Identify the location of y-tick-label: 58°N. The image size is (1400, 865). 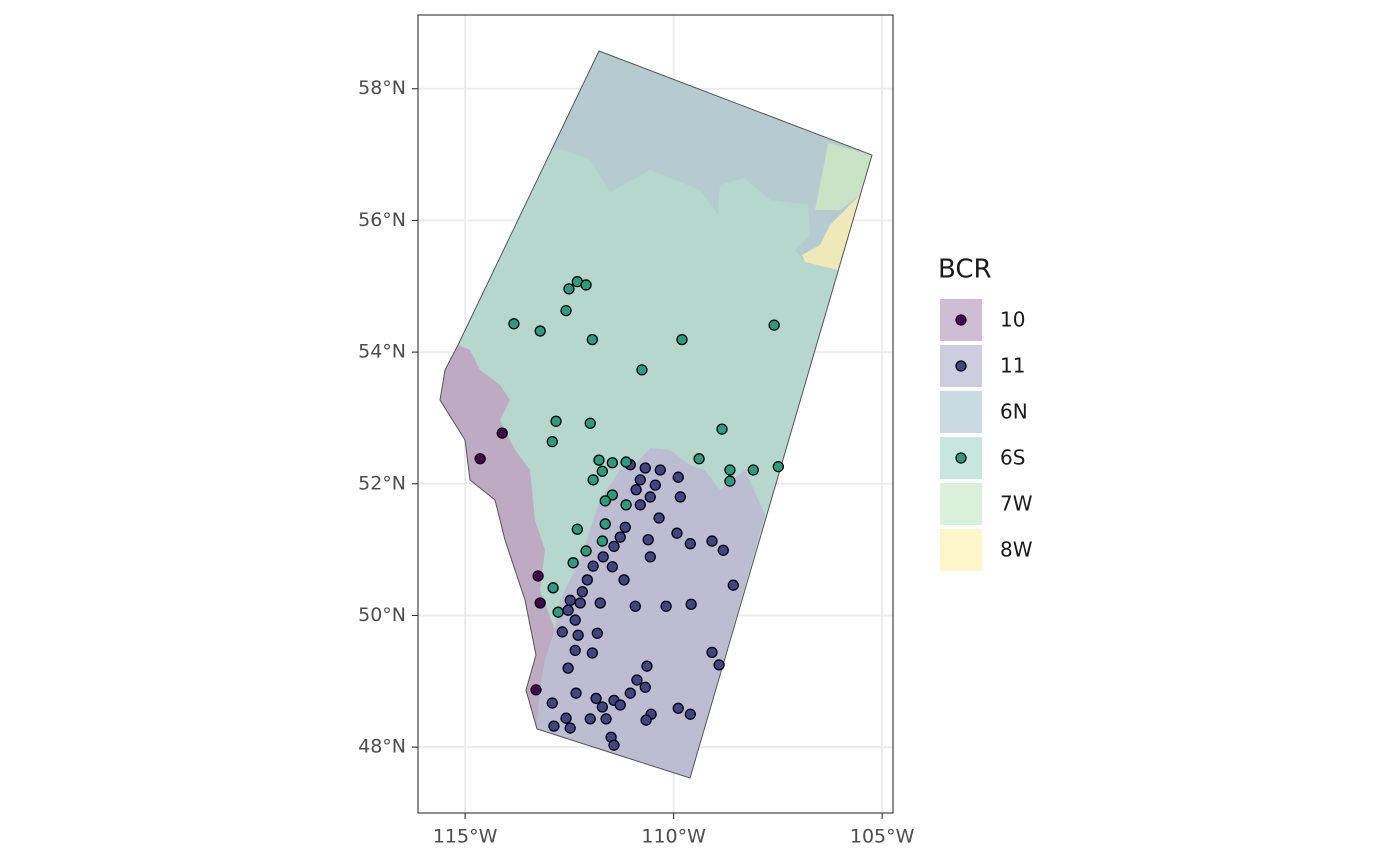
(382, 88).